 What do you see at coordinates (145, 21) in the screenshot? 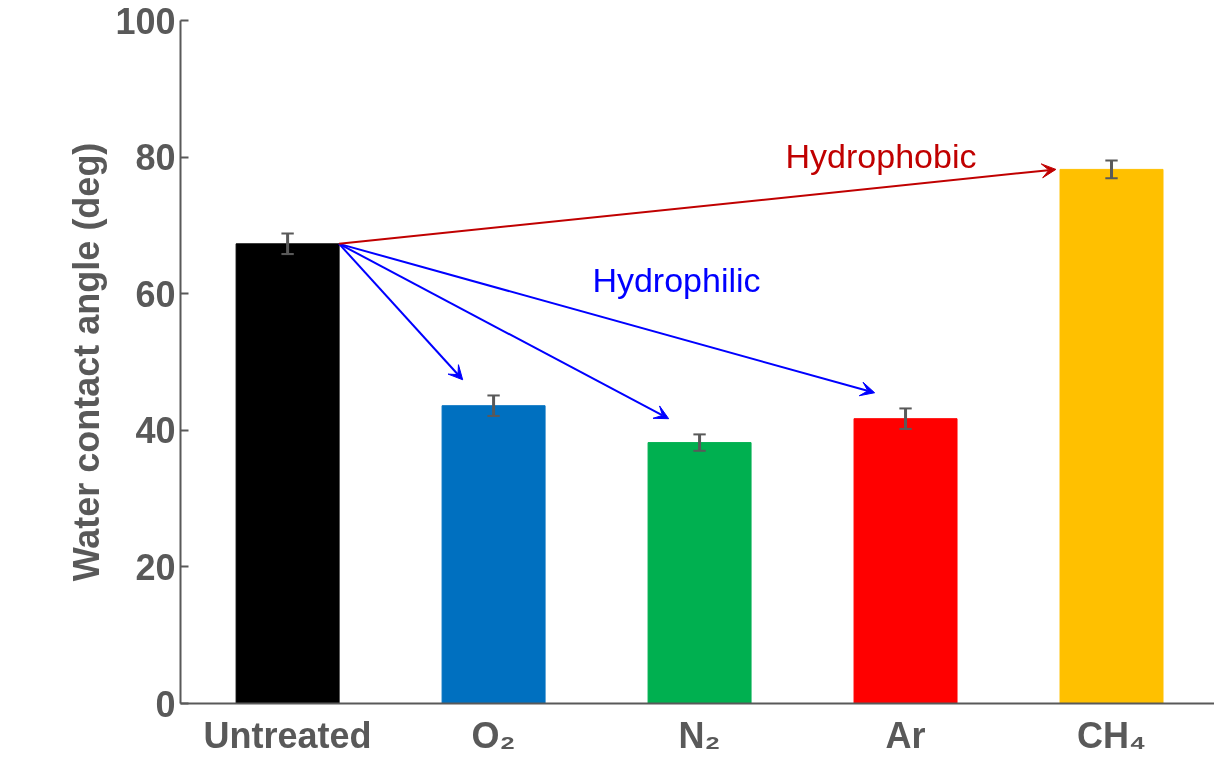
I see `y-tick-label: 100` at bounding box center [145, 21].